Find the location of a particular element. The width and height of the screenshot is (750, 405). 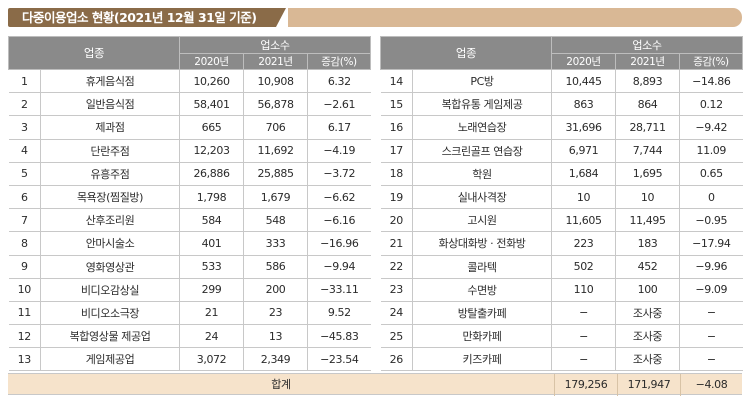

row-number: 3 is located at coordinates (24, 127).